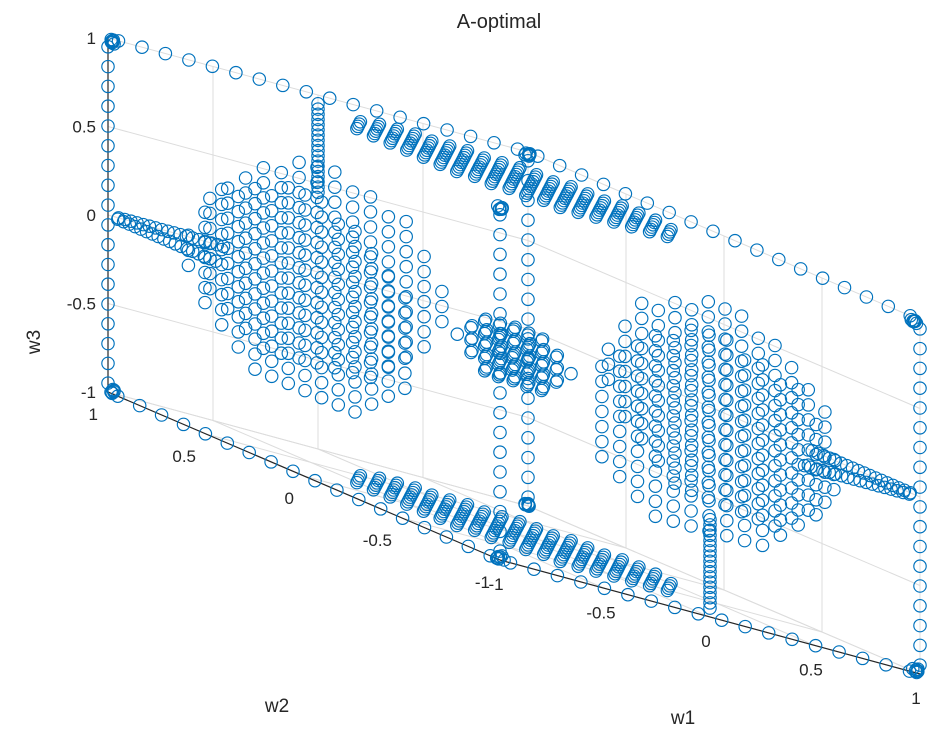 This screenshot has width=952, height=732. Describe the element at coordinates (34, 342) in the screenshot. I see `z-axis-label: w3` at that location.